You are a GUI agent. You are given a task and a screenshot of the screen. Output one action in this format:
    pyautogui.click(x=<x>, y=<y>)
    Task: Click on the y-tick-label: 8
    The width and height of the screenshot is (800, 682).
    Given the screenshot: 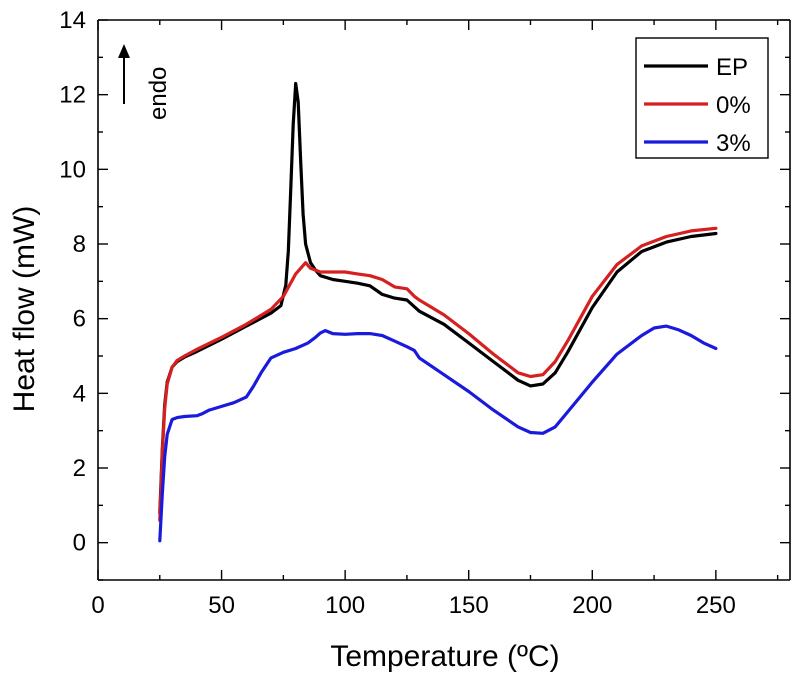 What is the action you would take?
    pyautogui.click(x=79, y=244)
    